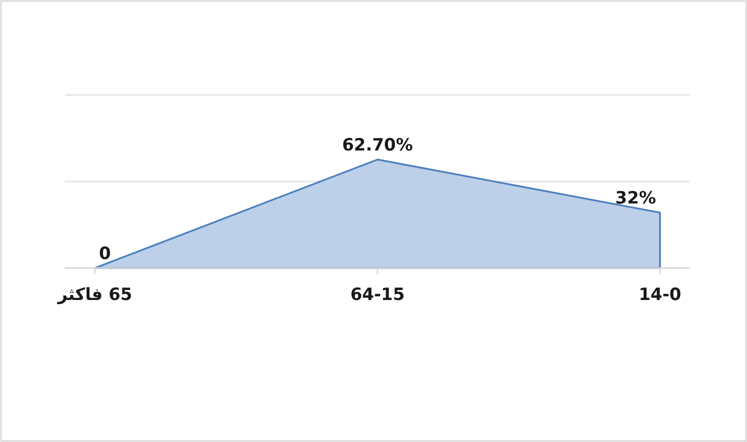 The height and width of the screenshot is (442, 747). What do you see at coordinates (635, 198) in the screenshot?
I see `data-label: 32%` at bounding box center [635, 198].